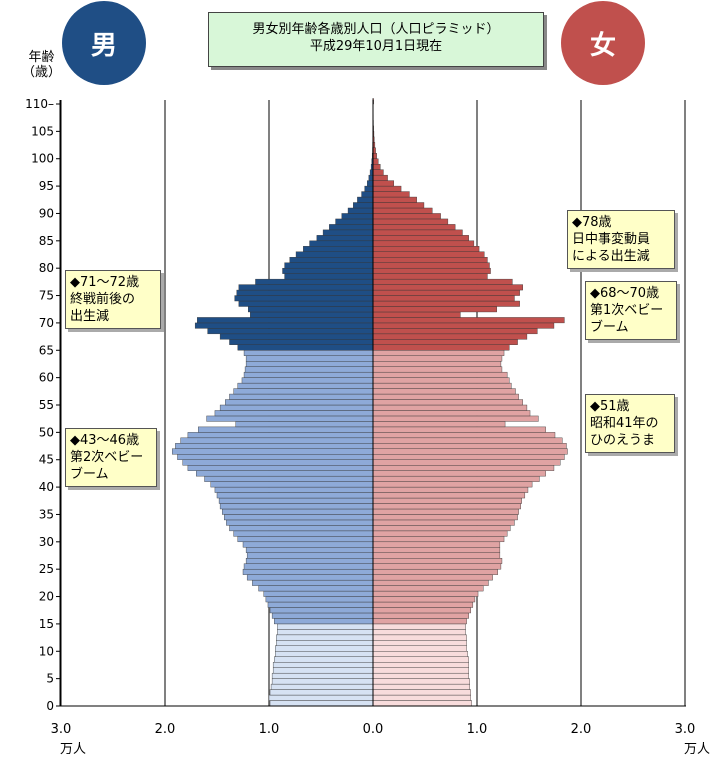 Image resolution: width=721 pixels, height=770 pixels. Describe the element at coordinates (105, 282) in the screenshot. I see `annotation-line: ◆71～72歳` at that location.